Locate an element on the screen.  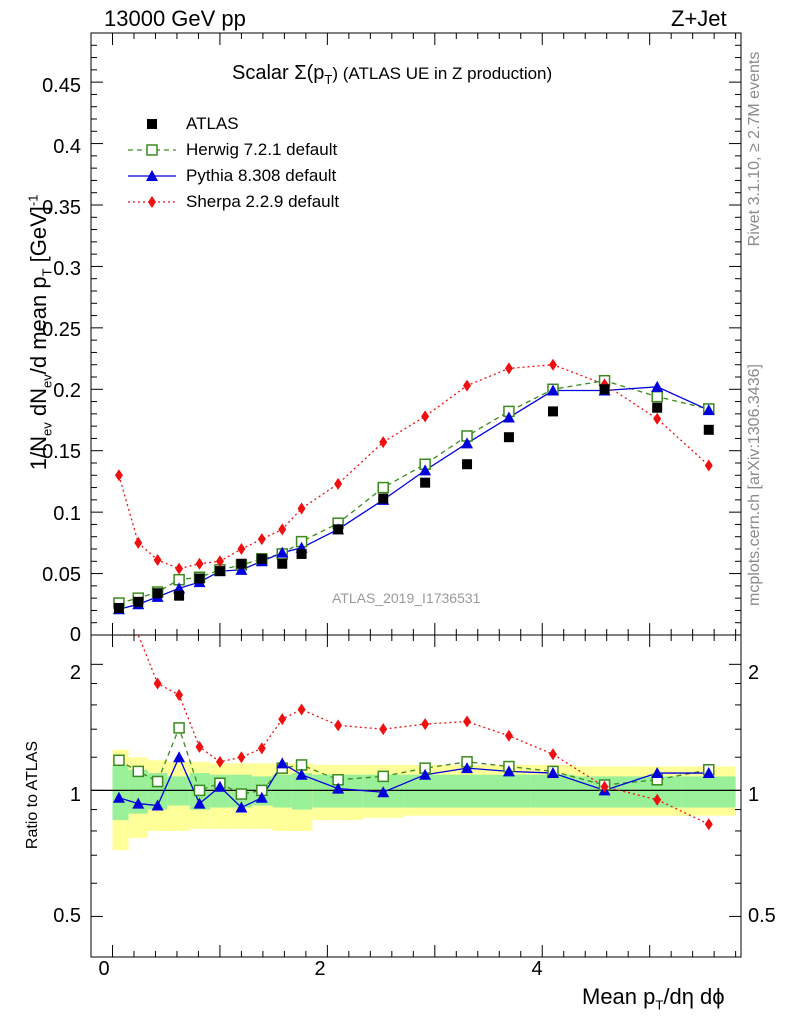
y-tick-label-top: 0.35 is located at coordinates (61, 208).